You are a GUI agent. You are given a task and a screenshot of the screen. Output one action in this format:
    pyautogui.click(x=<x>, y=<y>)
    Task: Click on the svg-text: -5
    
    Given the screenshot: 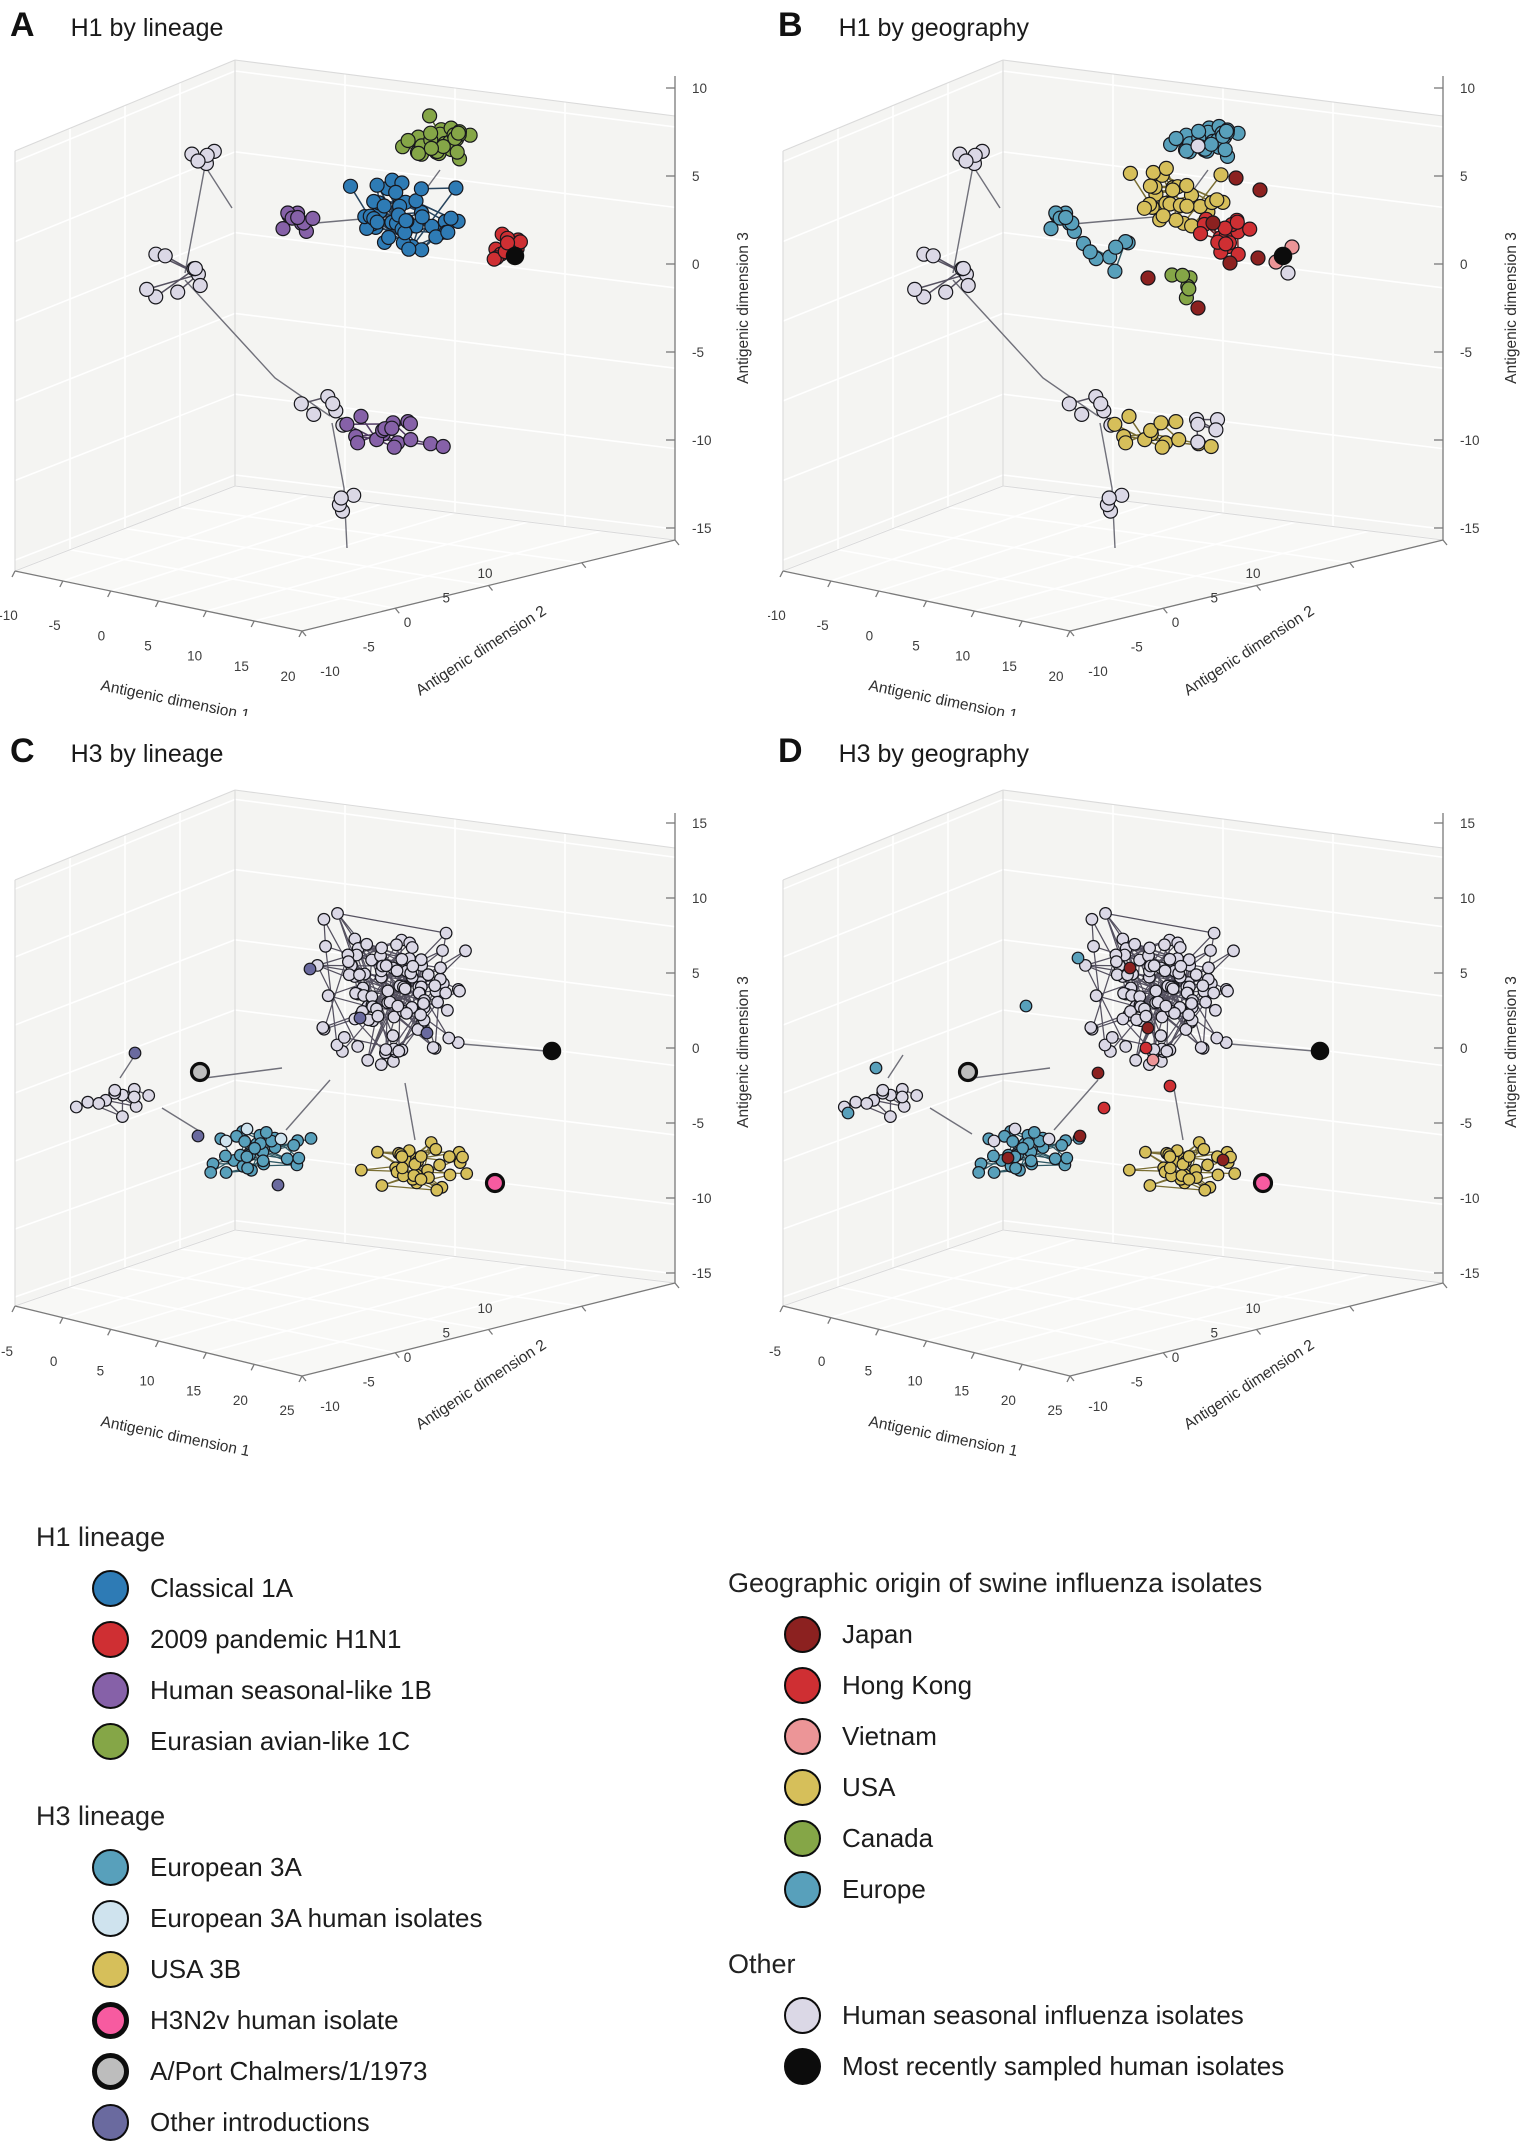 What is the action you would take?
    pyautogui.click(x=1466, y=1123)
    